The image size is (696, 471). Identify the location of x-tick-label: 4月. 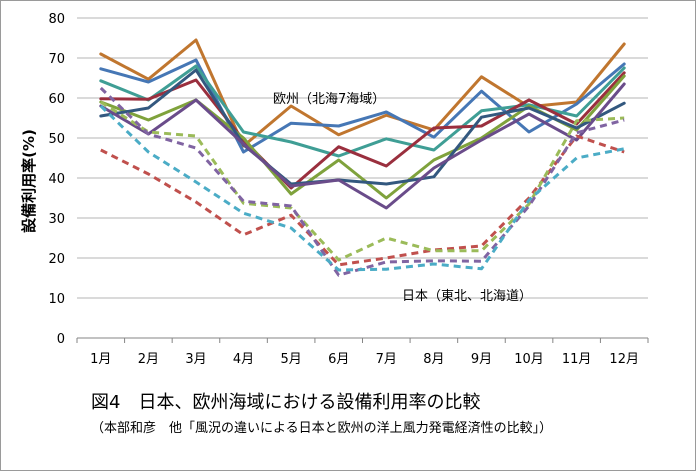
(243, 359).